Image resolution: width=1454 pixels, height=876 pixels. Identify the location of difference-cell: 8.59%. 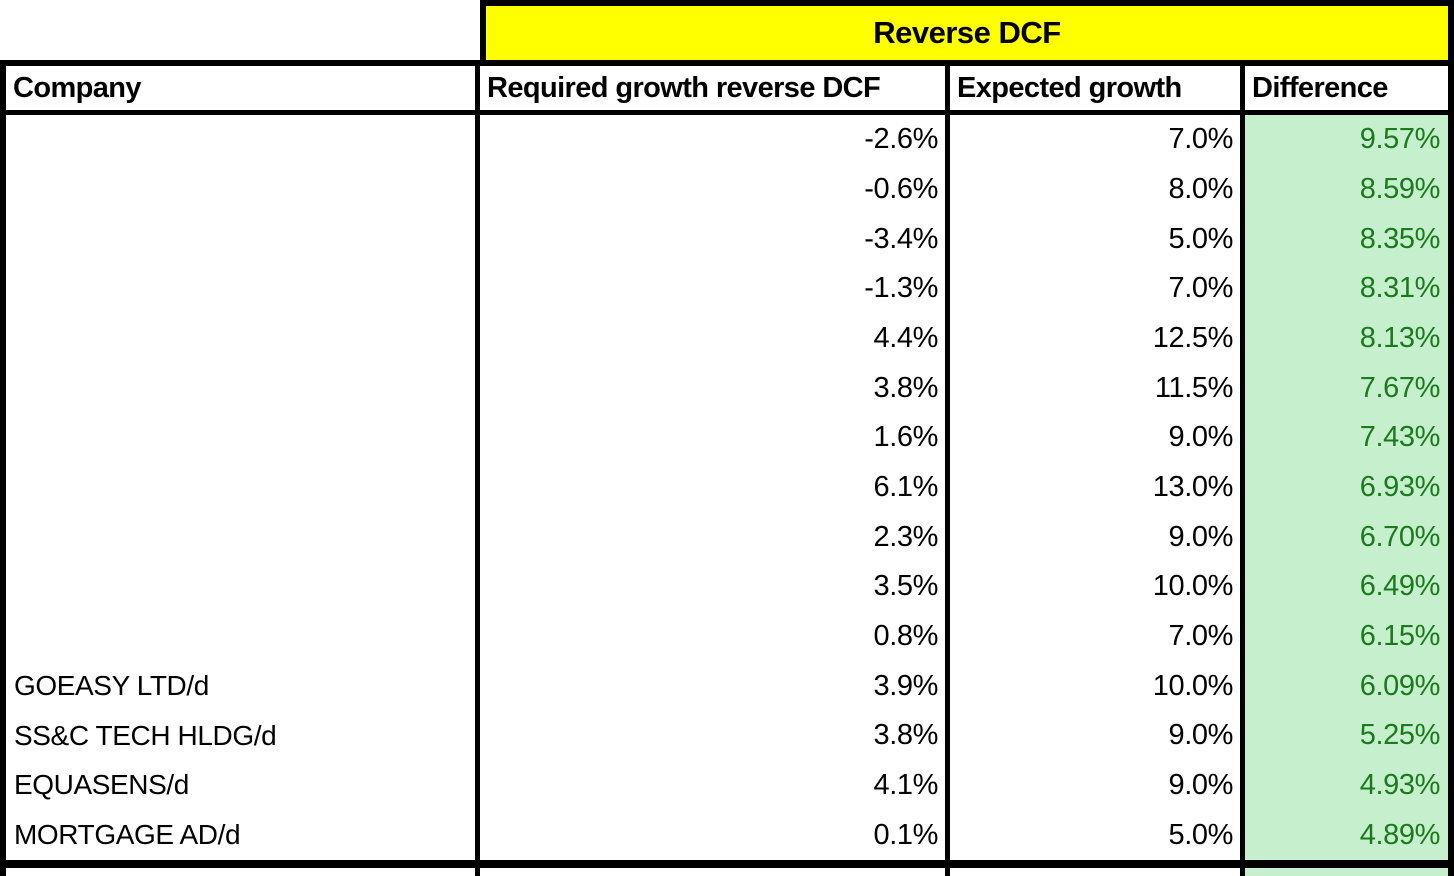
(1346, 189).